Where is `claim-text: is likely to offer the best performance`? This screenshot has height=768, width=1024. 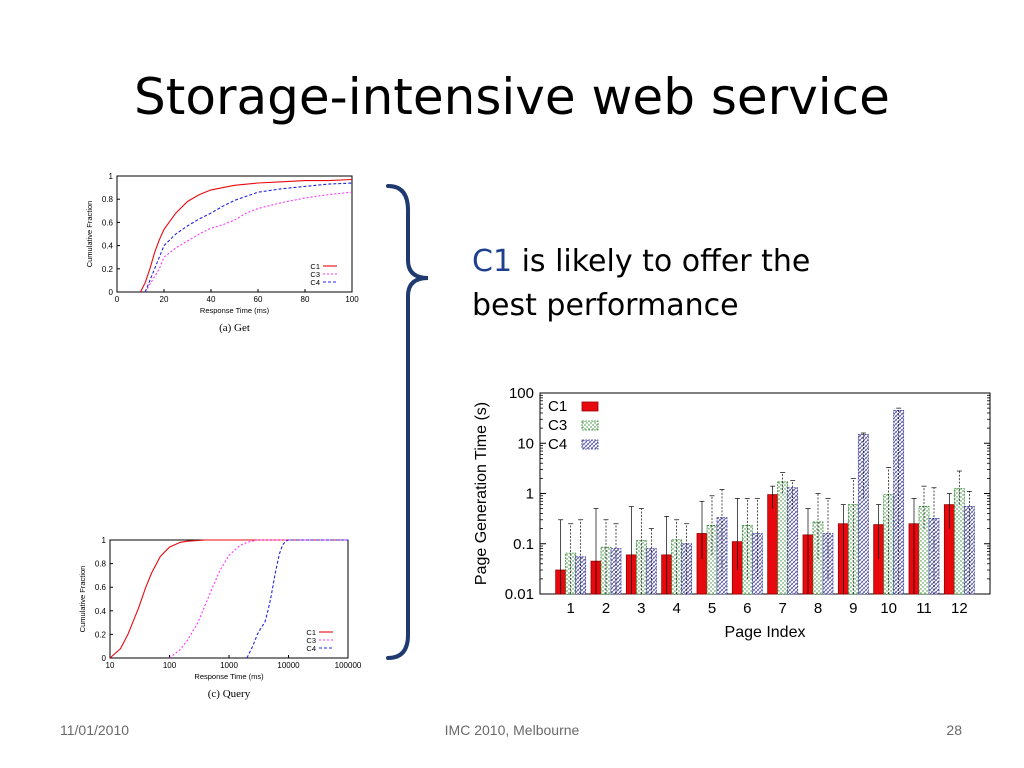
claim-text: is likely to offer the best performance is located at coordinates (641, 283).